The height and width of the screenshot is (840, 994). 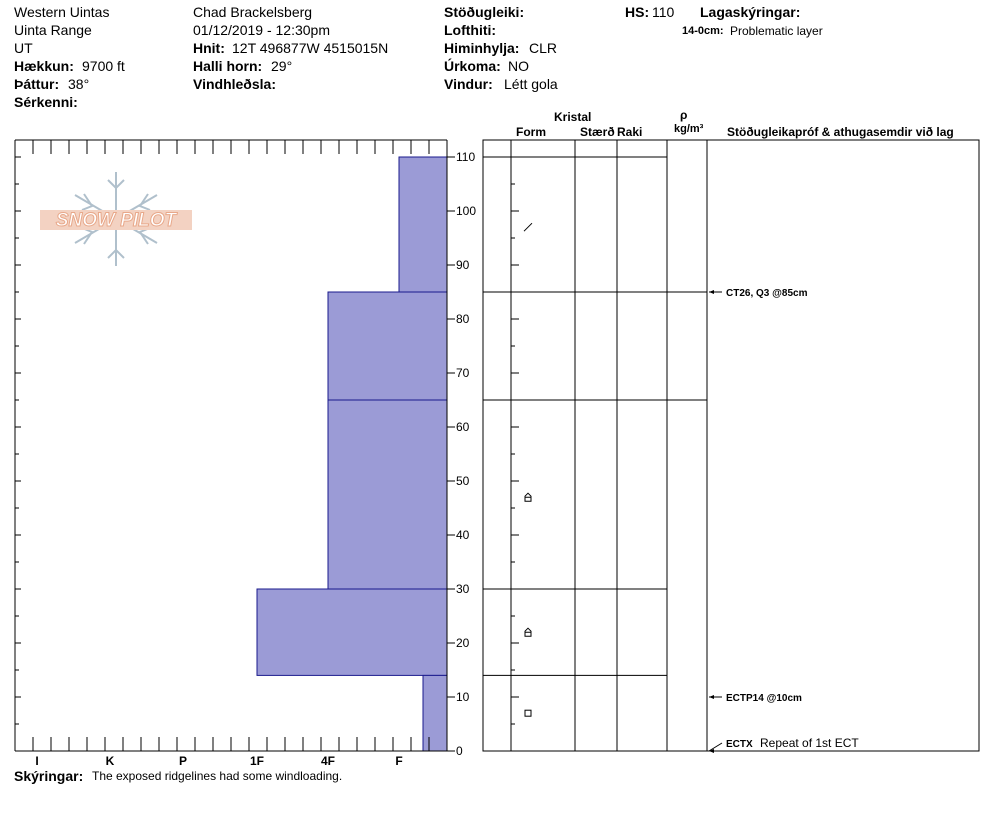 I want to click on header-rho: ρ, so click(x=684, y=115).